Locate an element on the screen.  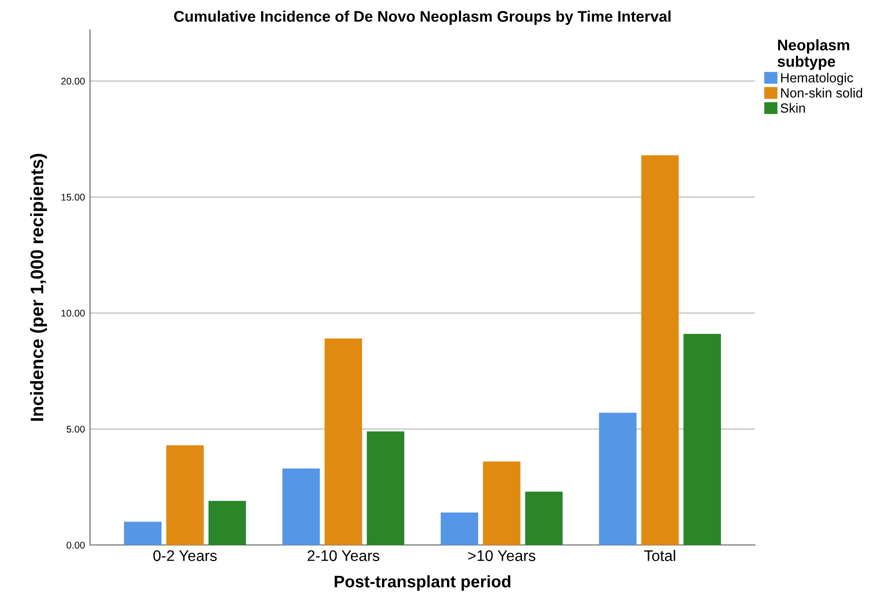
y-tick-label: 10.00 is located at coordinates (73, 313).